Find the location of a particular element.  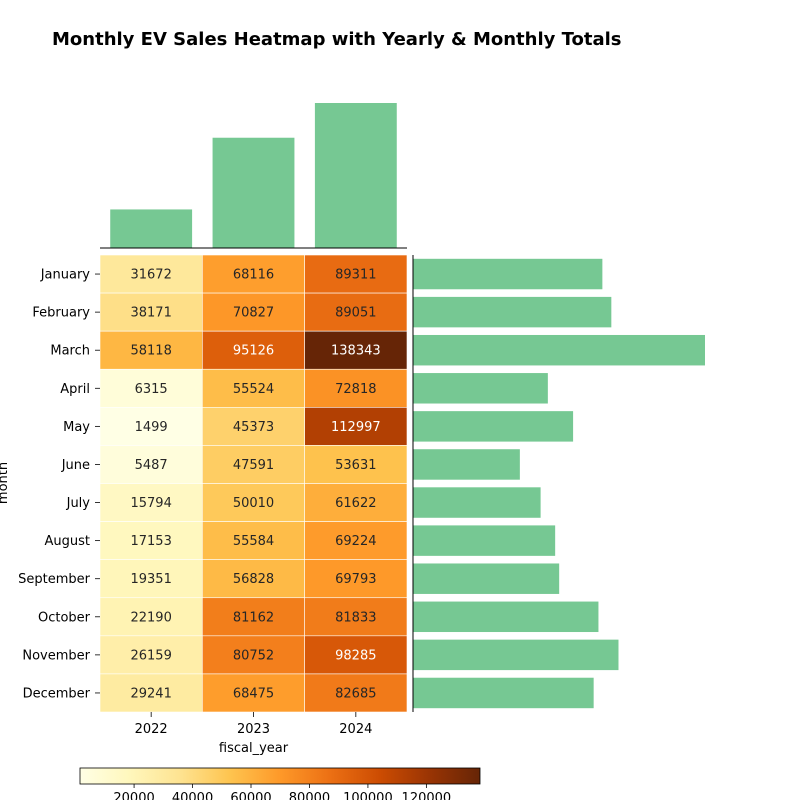

cell-value-label: 89051 is located at coordinates (355, 313).